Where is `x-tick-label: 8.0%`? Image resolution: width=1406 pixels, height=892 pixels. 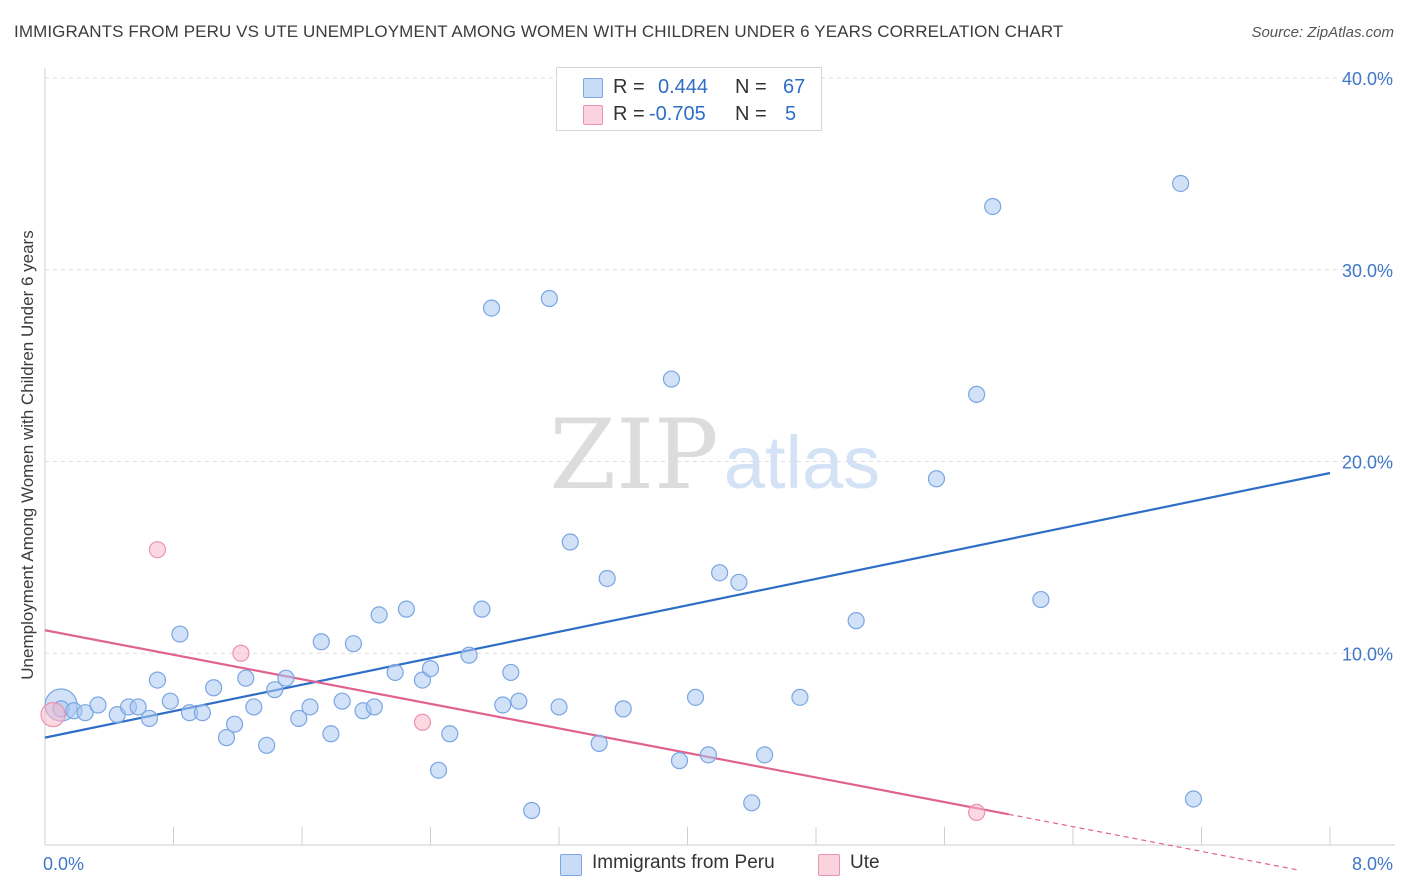 x-tick-label: 8.0% is located at coordinates (1372, 864).